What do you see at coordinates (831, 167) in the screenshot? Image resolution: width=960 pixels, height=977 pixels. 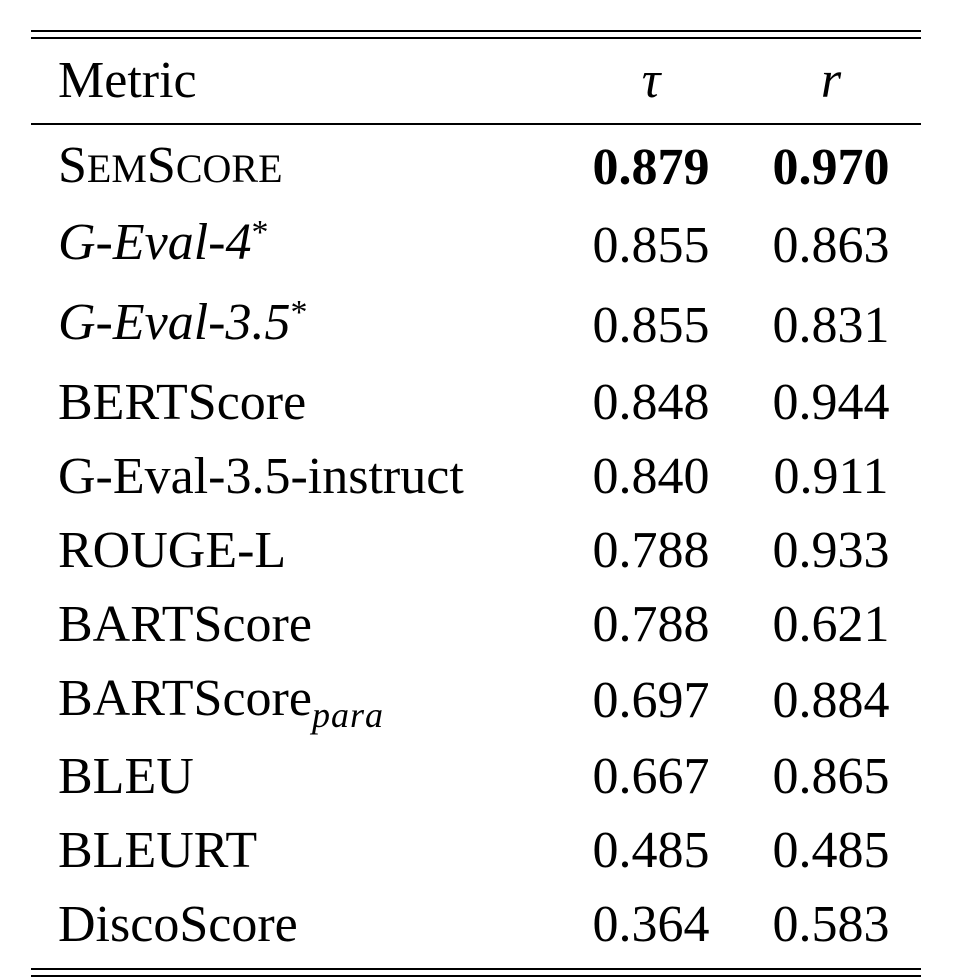 I see `r-value: 0.970` at bounding box center [831, 167].